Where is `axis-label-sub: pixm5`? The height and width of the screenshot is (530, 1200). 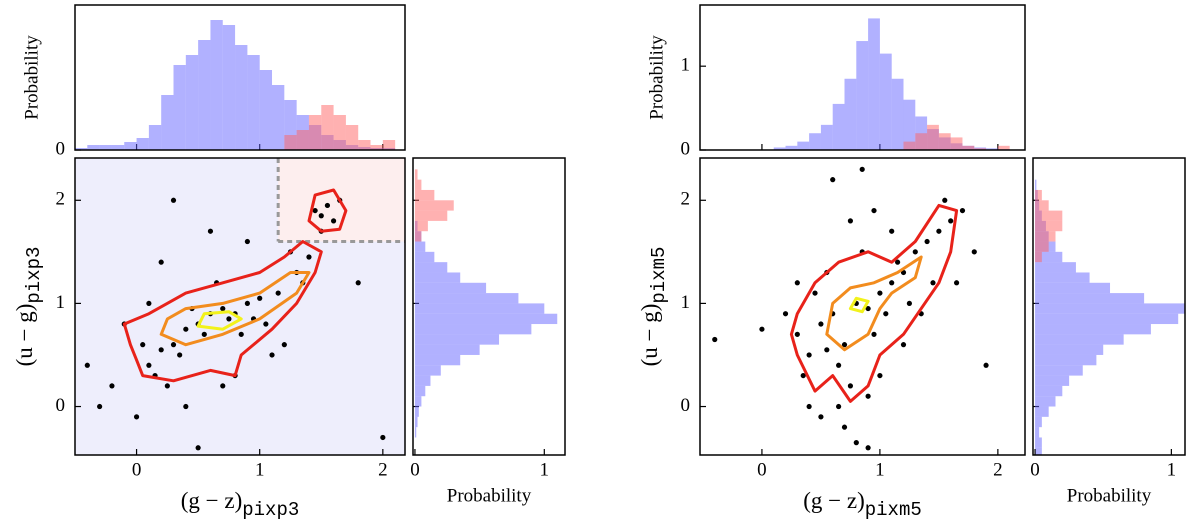 axis-label-sub: pixm5 is located at coordinates (893, 510).